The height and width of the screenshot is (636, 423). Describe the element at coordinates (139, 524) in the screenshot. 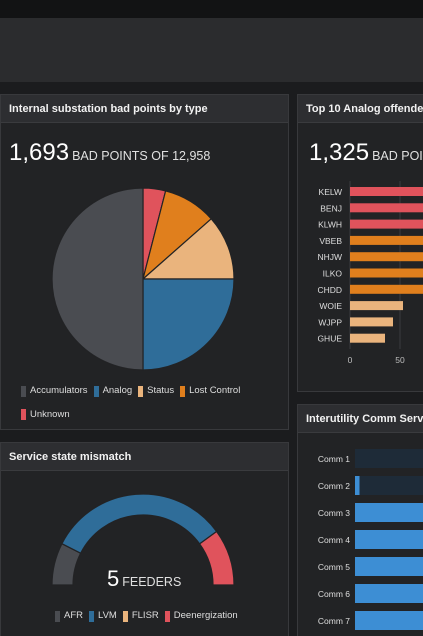

I see `gauge-segment-lvm` at that location.